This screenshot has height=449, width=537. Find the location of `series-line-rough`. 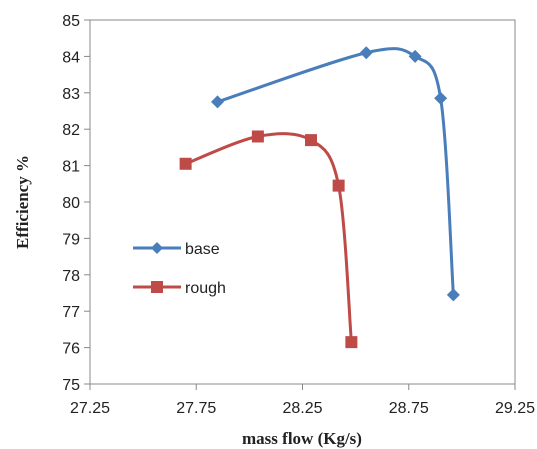

series-line-rough is located at coordinates (268, 238).